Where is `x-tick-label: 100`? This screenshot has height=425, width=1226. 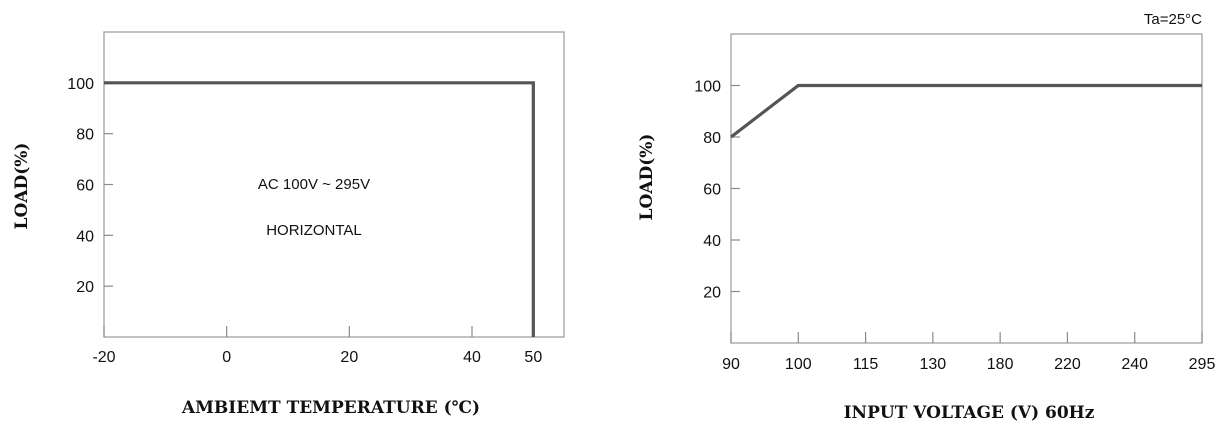
x-tick-label: 100 is located at coordinates (798, 364).